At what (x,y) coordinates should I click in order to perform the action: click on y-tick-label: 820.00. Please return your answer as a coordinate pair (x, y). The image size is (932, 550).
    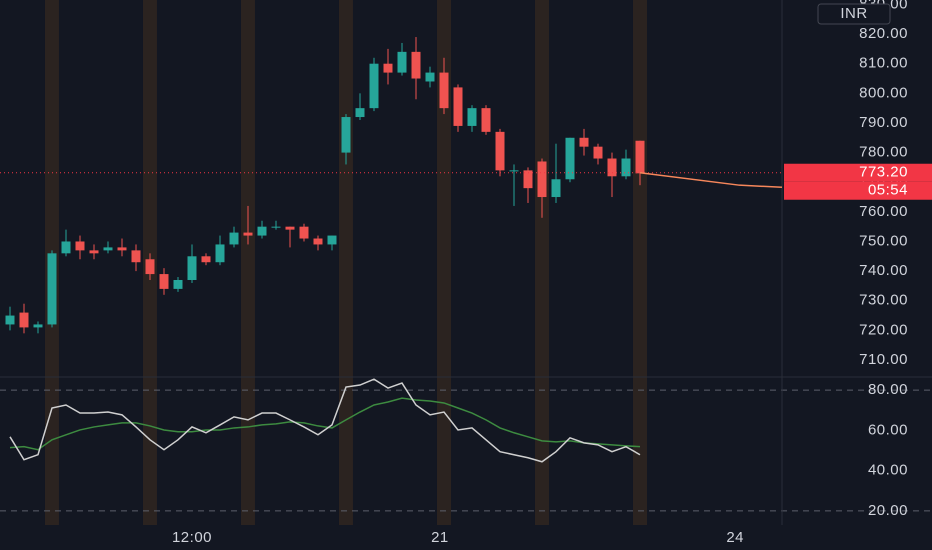
    Looking at the image, I should click on (883, 33).